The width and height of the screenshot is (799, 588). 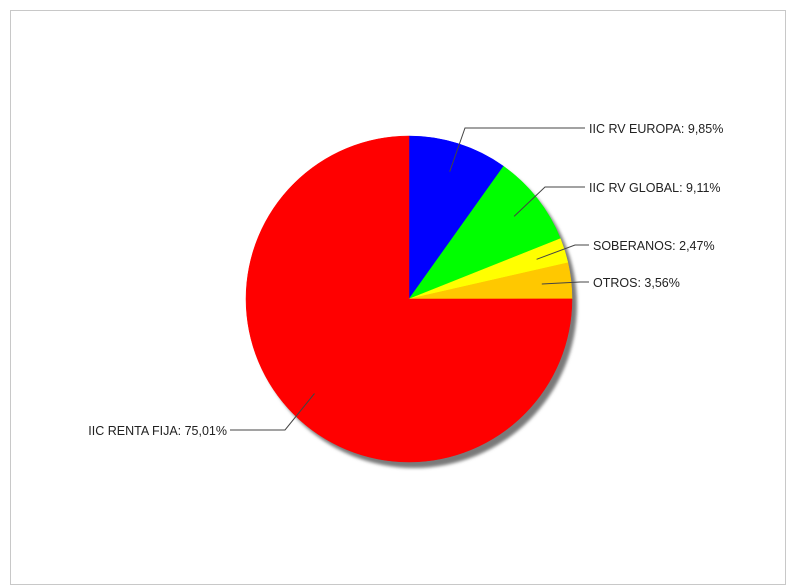 I want to click on leader-line-iic-rv-europa, so click(x=517, y=149).